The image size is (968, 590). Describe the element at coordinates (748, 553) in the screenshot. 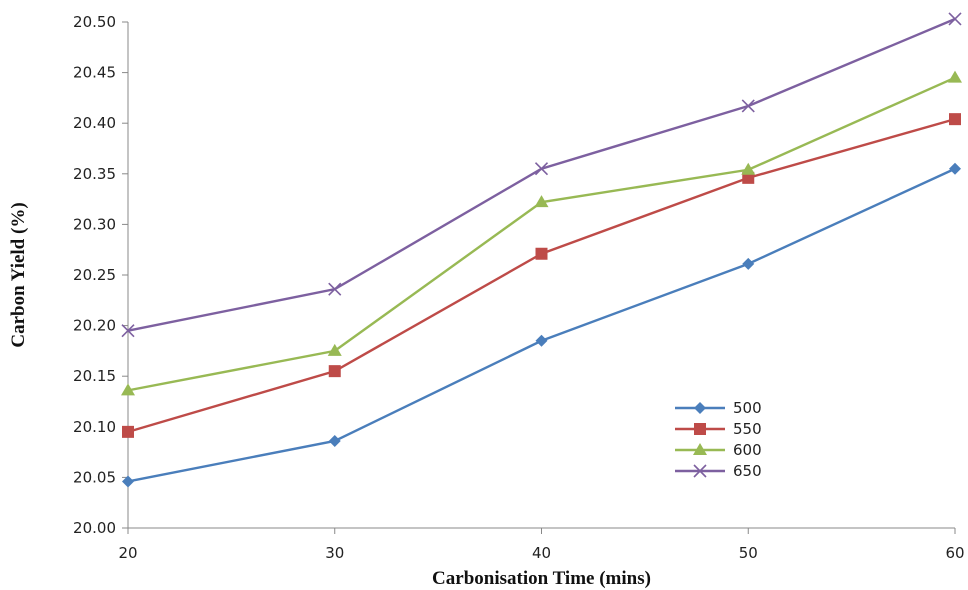

I see `x-tick-label: 50` at that location.